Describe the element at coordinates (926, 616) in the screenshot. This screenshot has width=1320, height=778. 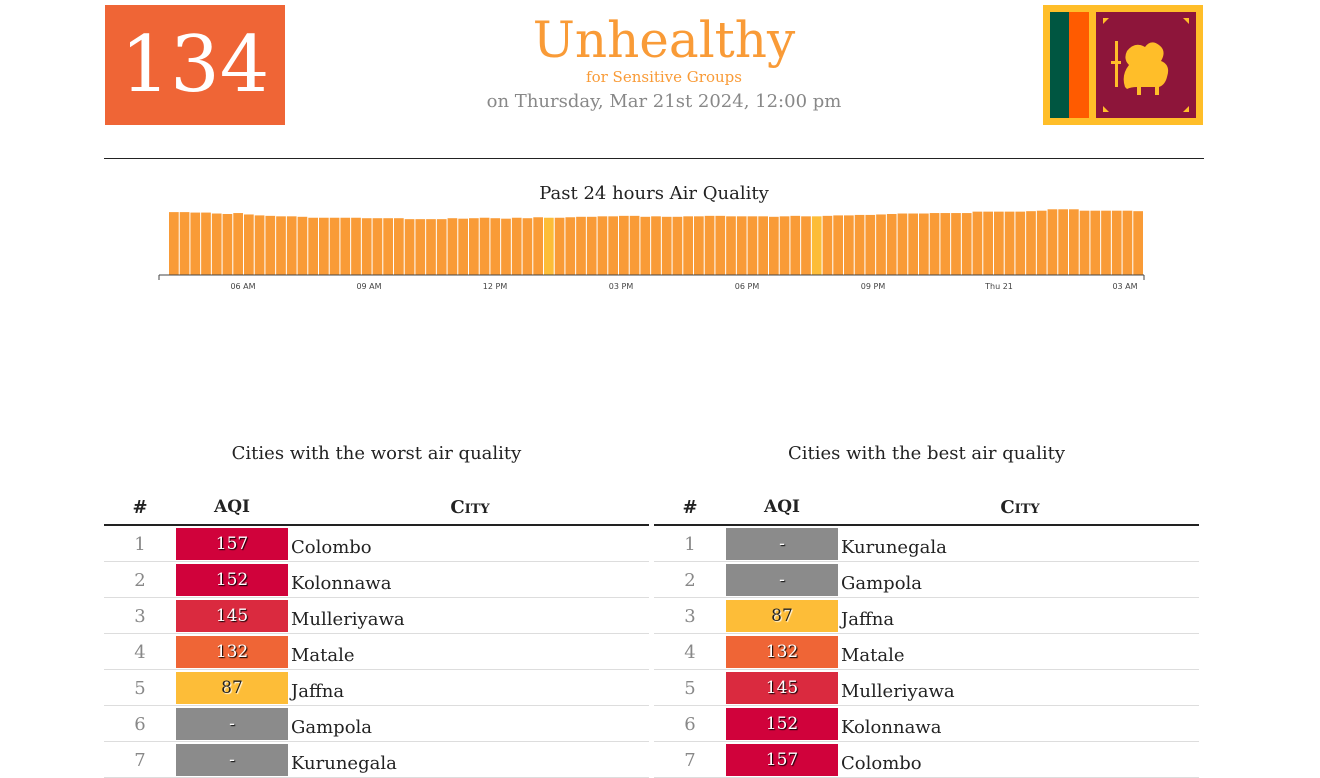
I see `table-row: 3 87 Jaffna` at that location.